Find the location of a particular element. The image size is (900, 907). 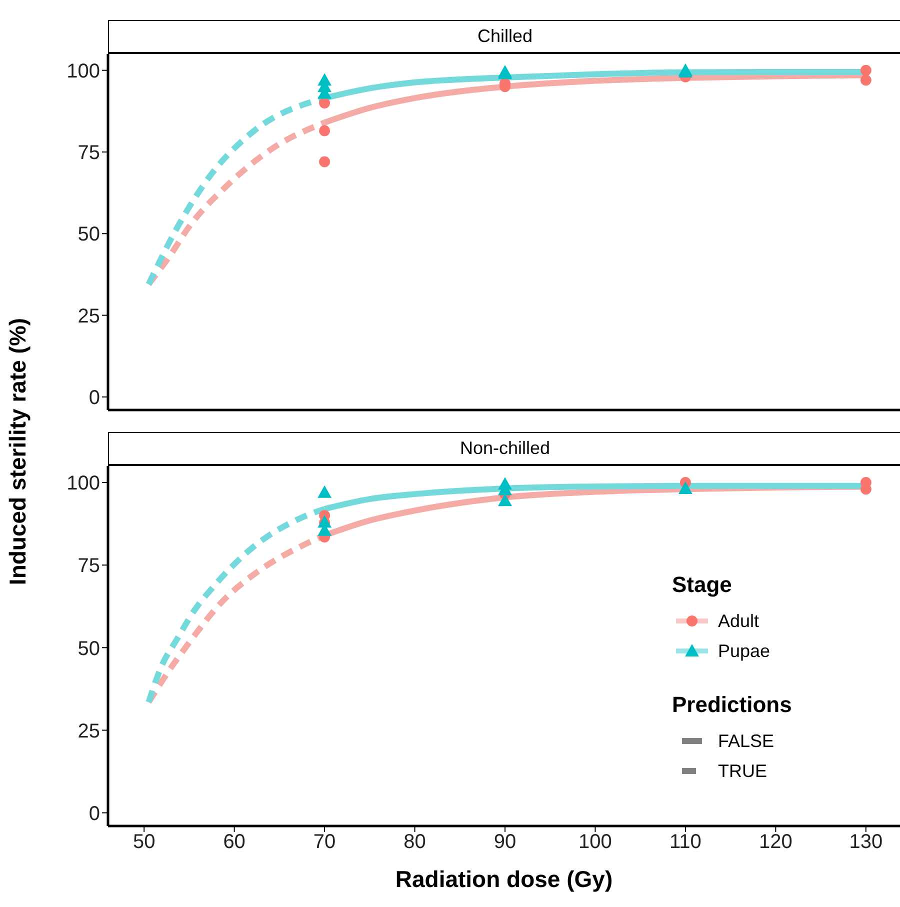

x-tick-label: 100 is located at coordinates (595, 842).